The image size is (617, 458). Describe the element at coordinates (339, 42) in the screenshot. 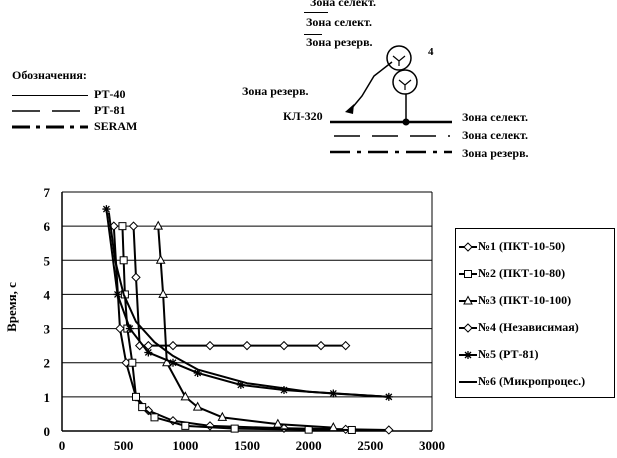

I see `top-zone-label: Зона резерв.` at that location.